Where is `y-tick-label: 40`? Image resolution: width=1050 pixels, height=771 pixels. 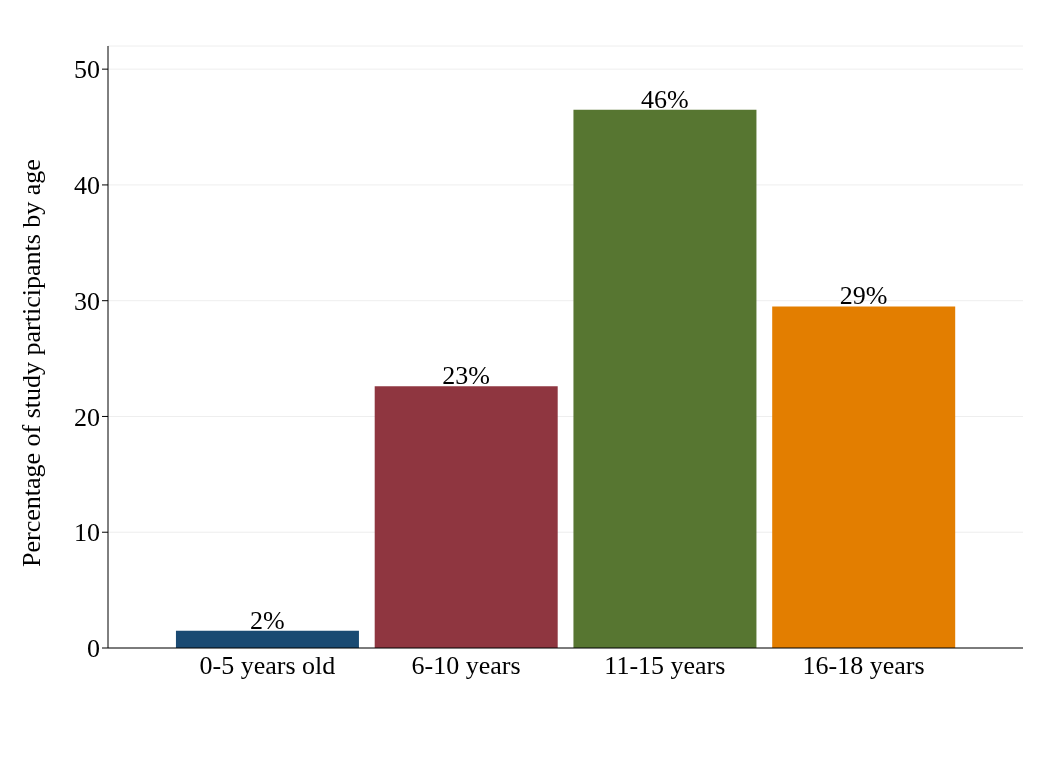
y-tick-label: 40 is located at coordinates (87, 186).